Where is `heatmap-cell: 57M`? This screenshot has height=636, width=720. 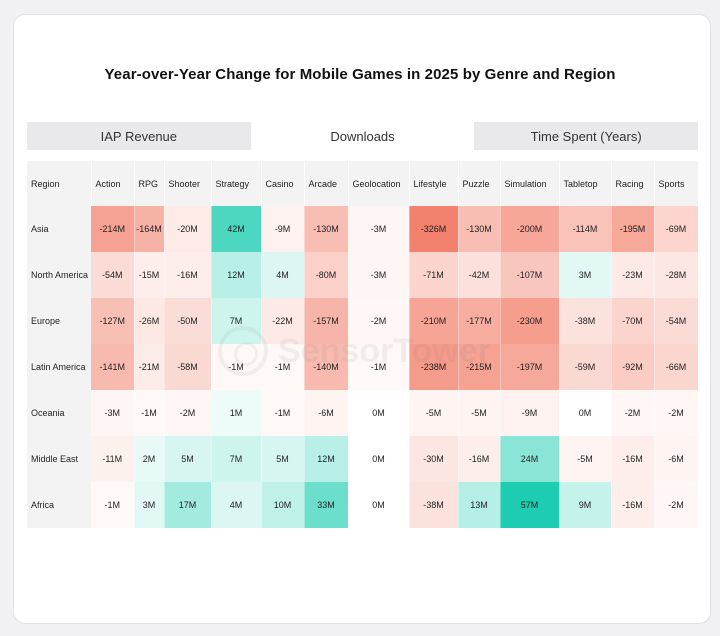
heatmap-cell: 57M is located at coordinates (530, 505).